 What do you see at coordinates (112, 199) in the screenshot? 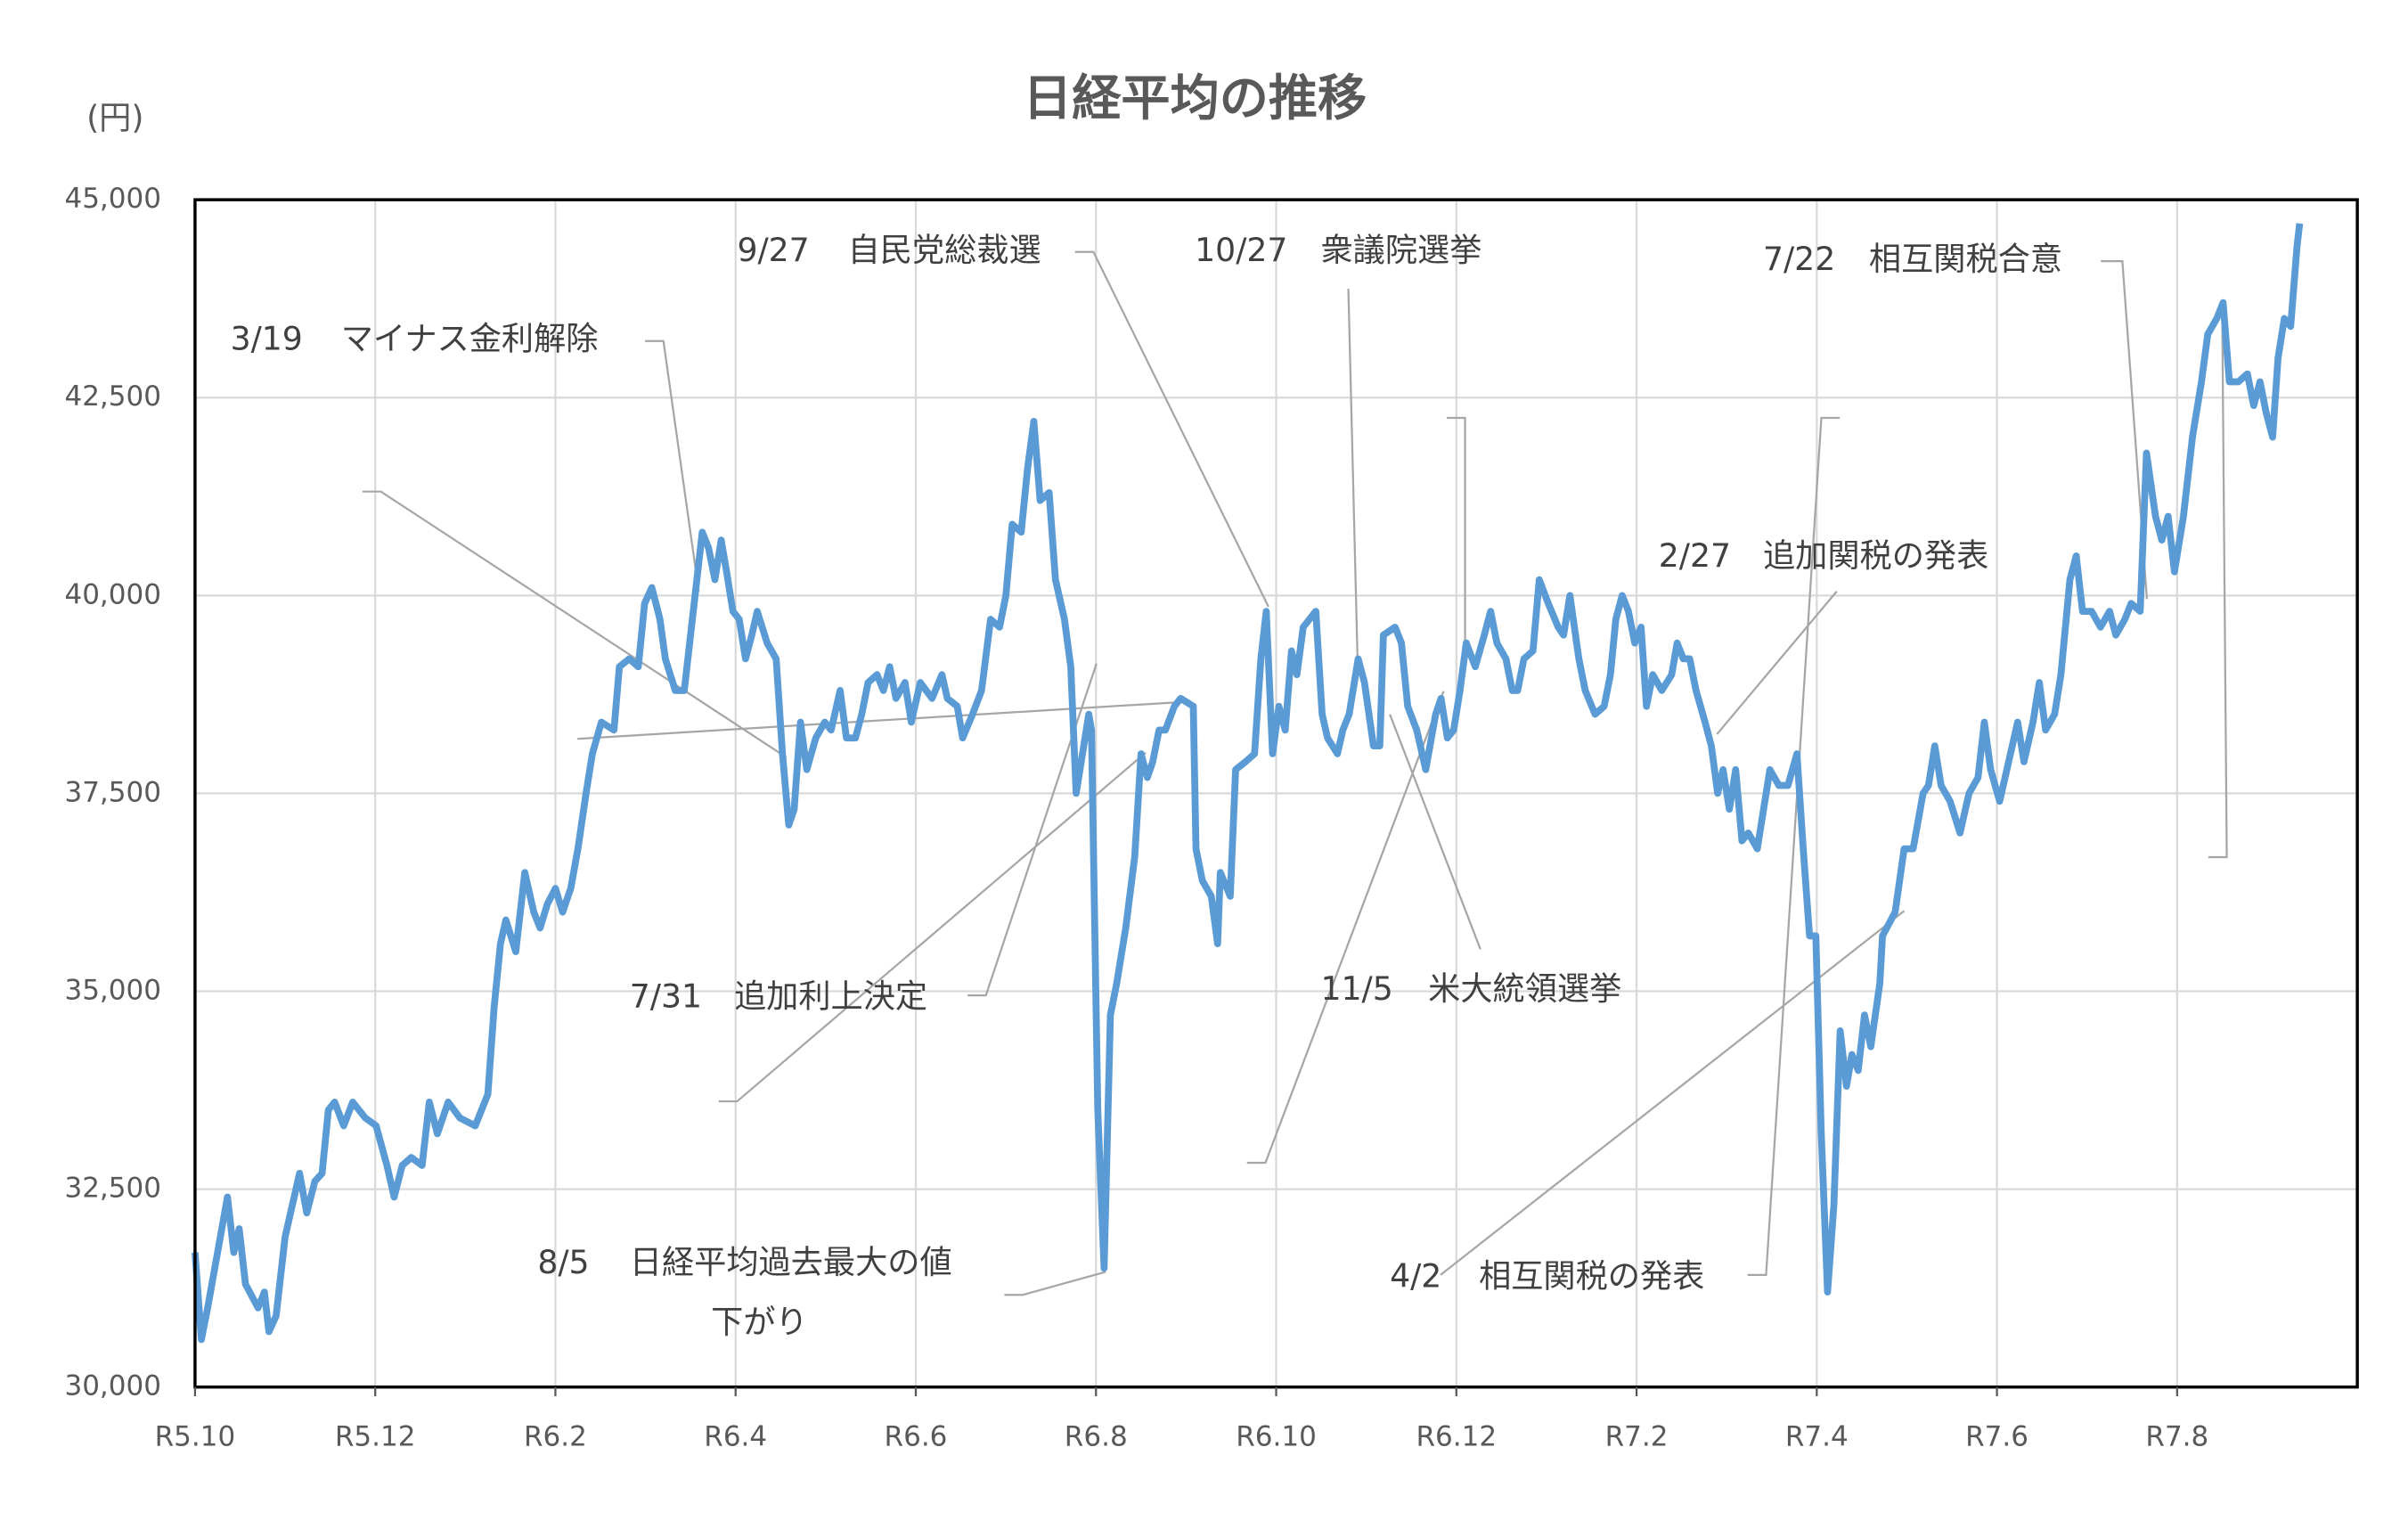
I see `y-tick-label: 45,000` at bounding box center [112, 199].